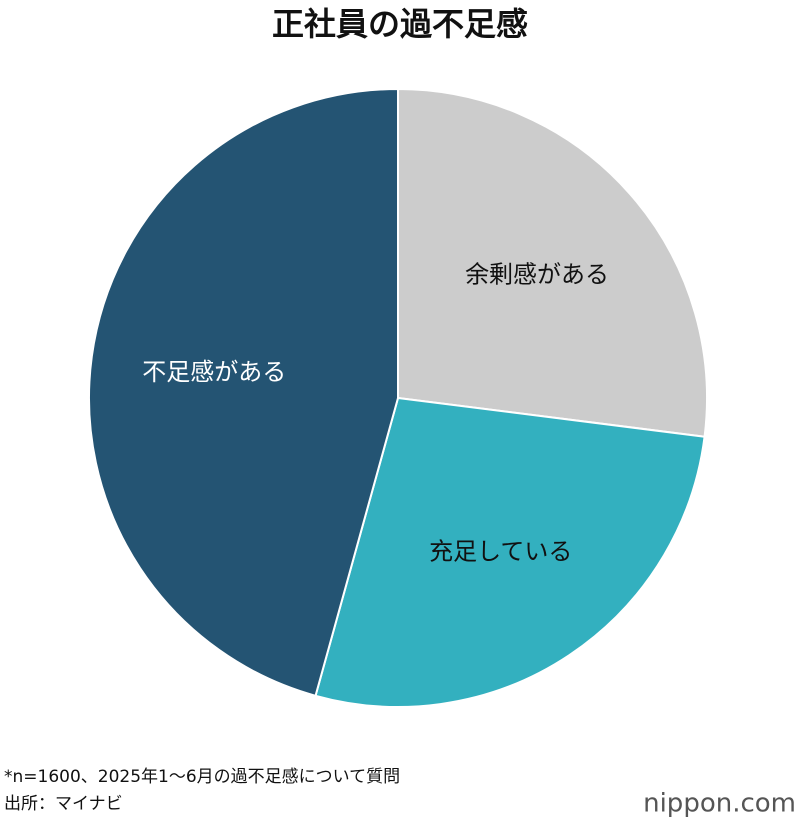 The width and height of the screenshot is (800, 828). I want to click on note: *n=1600、2025年1～6月の過不足感について質問, so click(202, 777).